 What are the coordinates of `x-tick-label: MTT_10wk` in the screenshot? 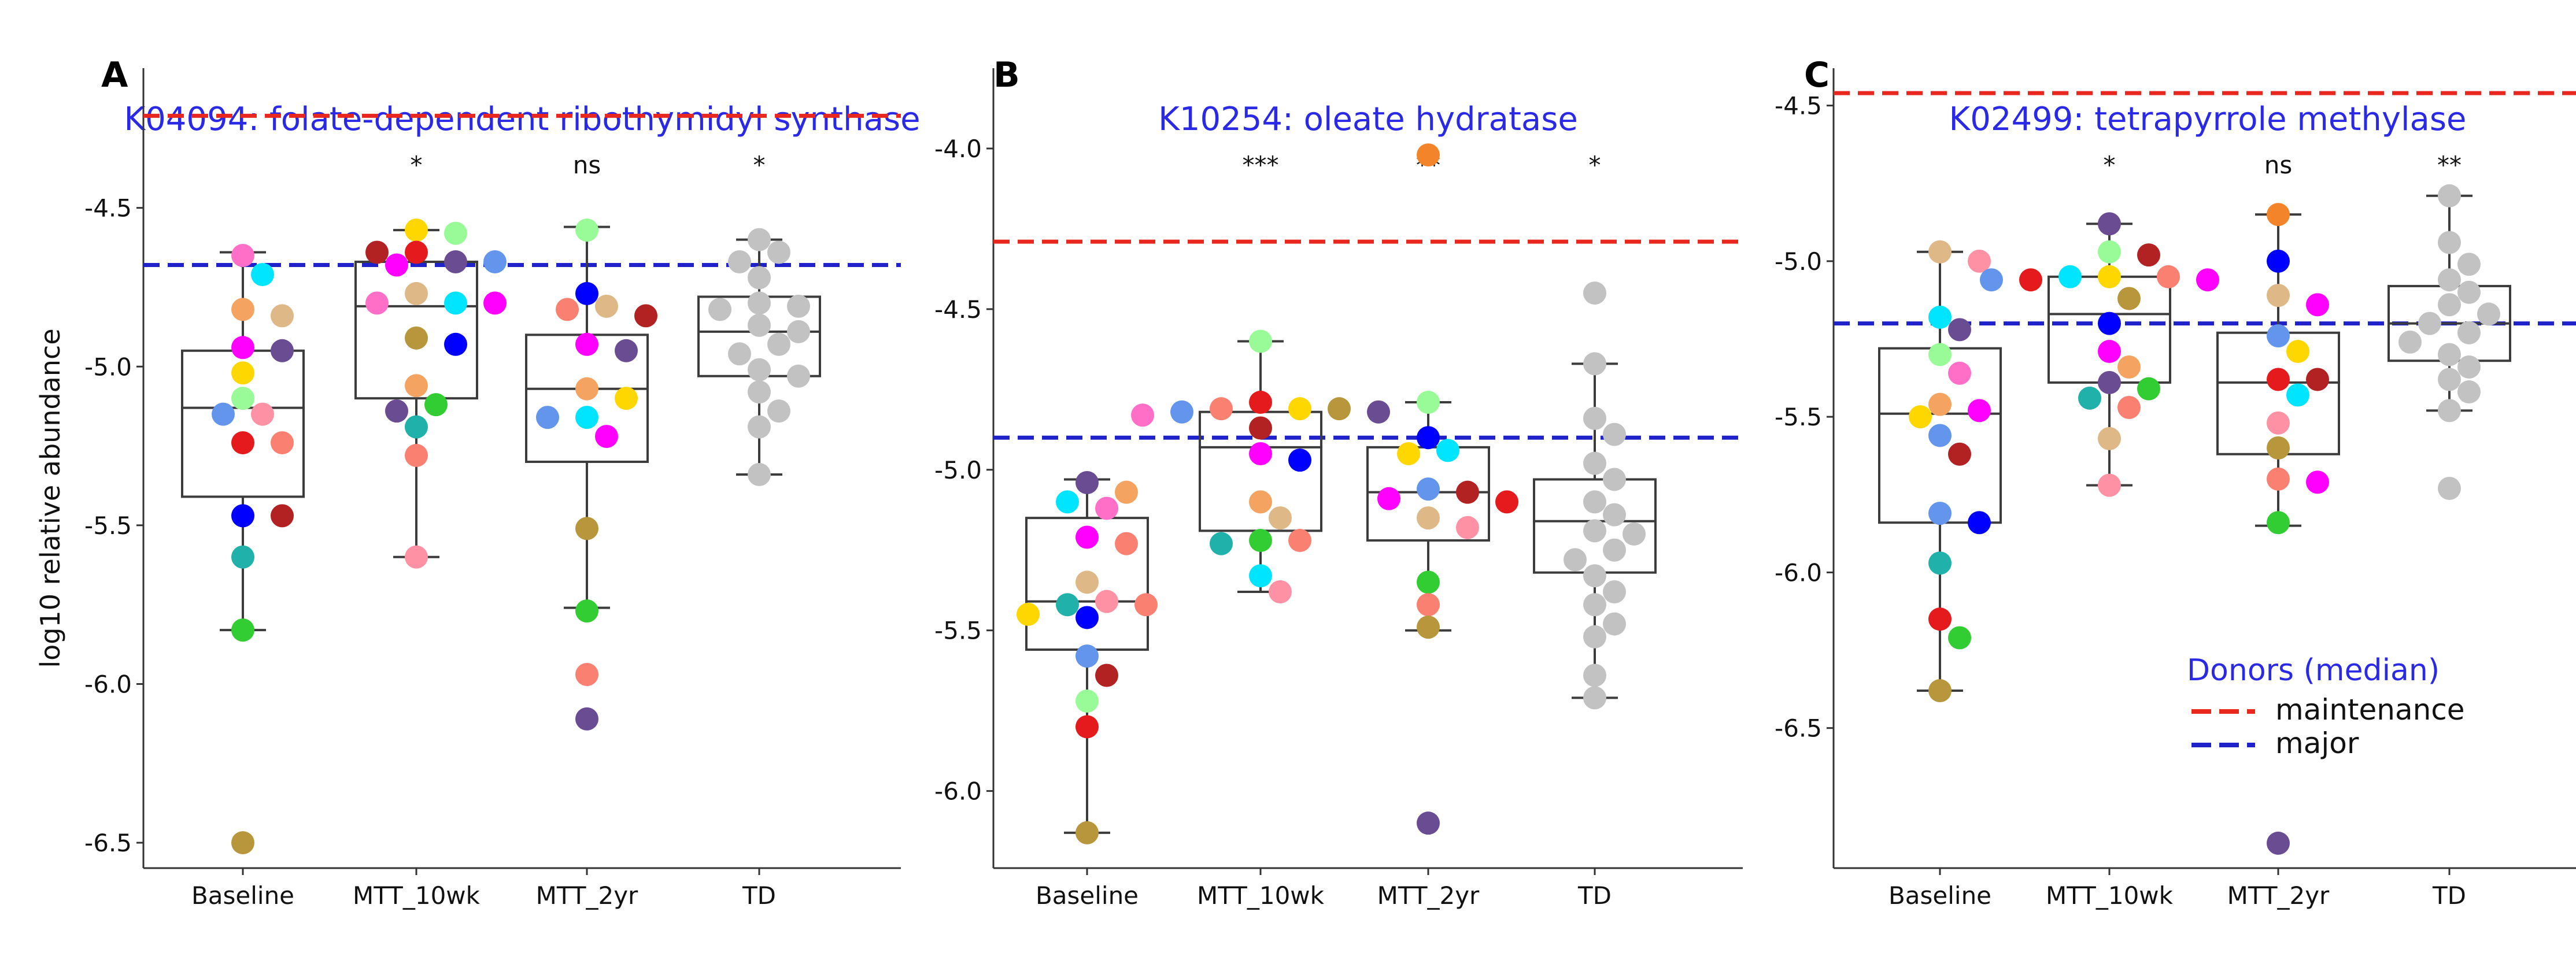 It's located at (1261, 896).